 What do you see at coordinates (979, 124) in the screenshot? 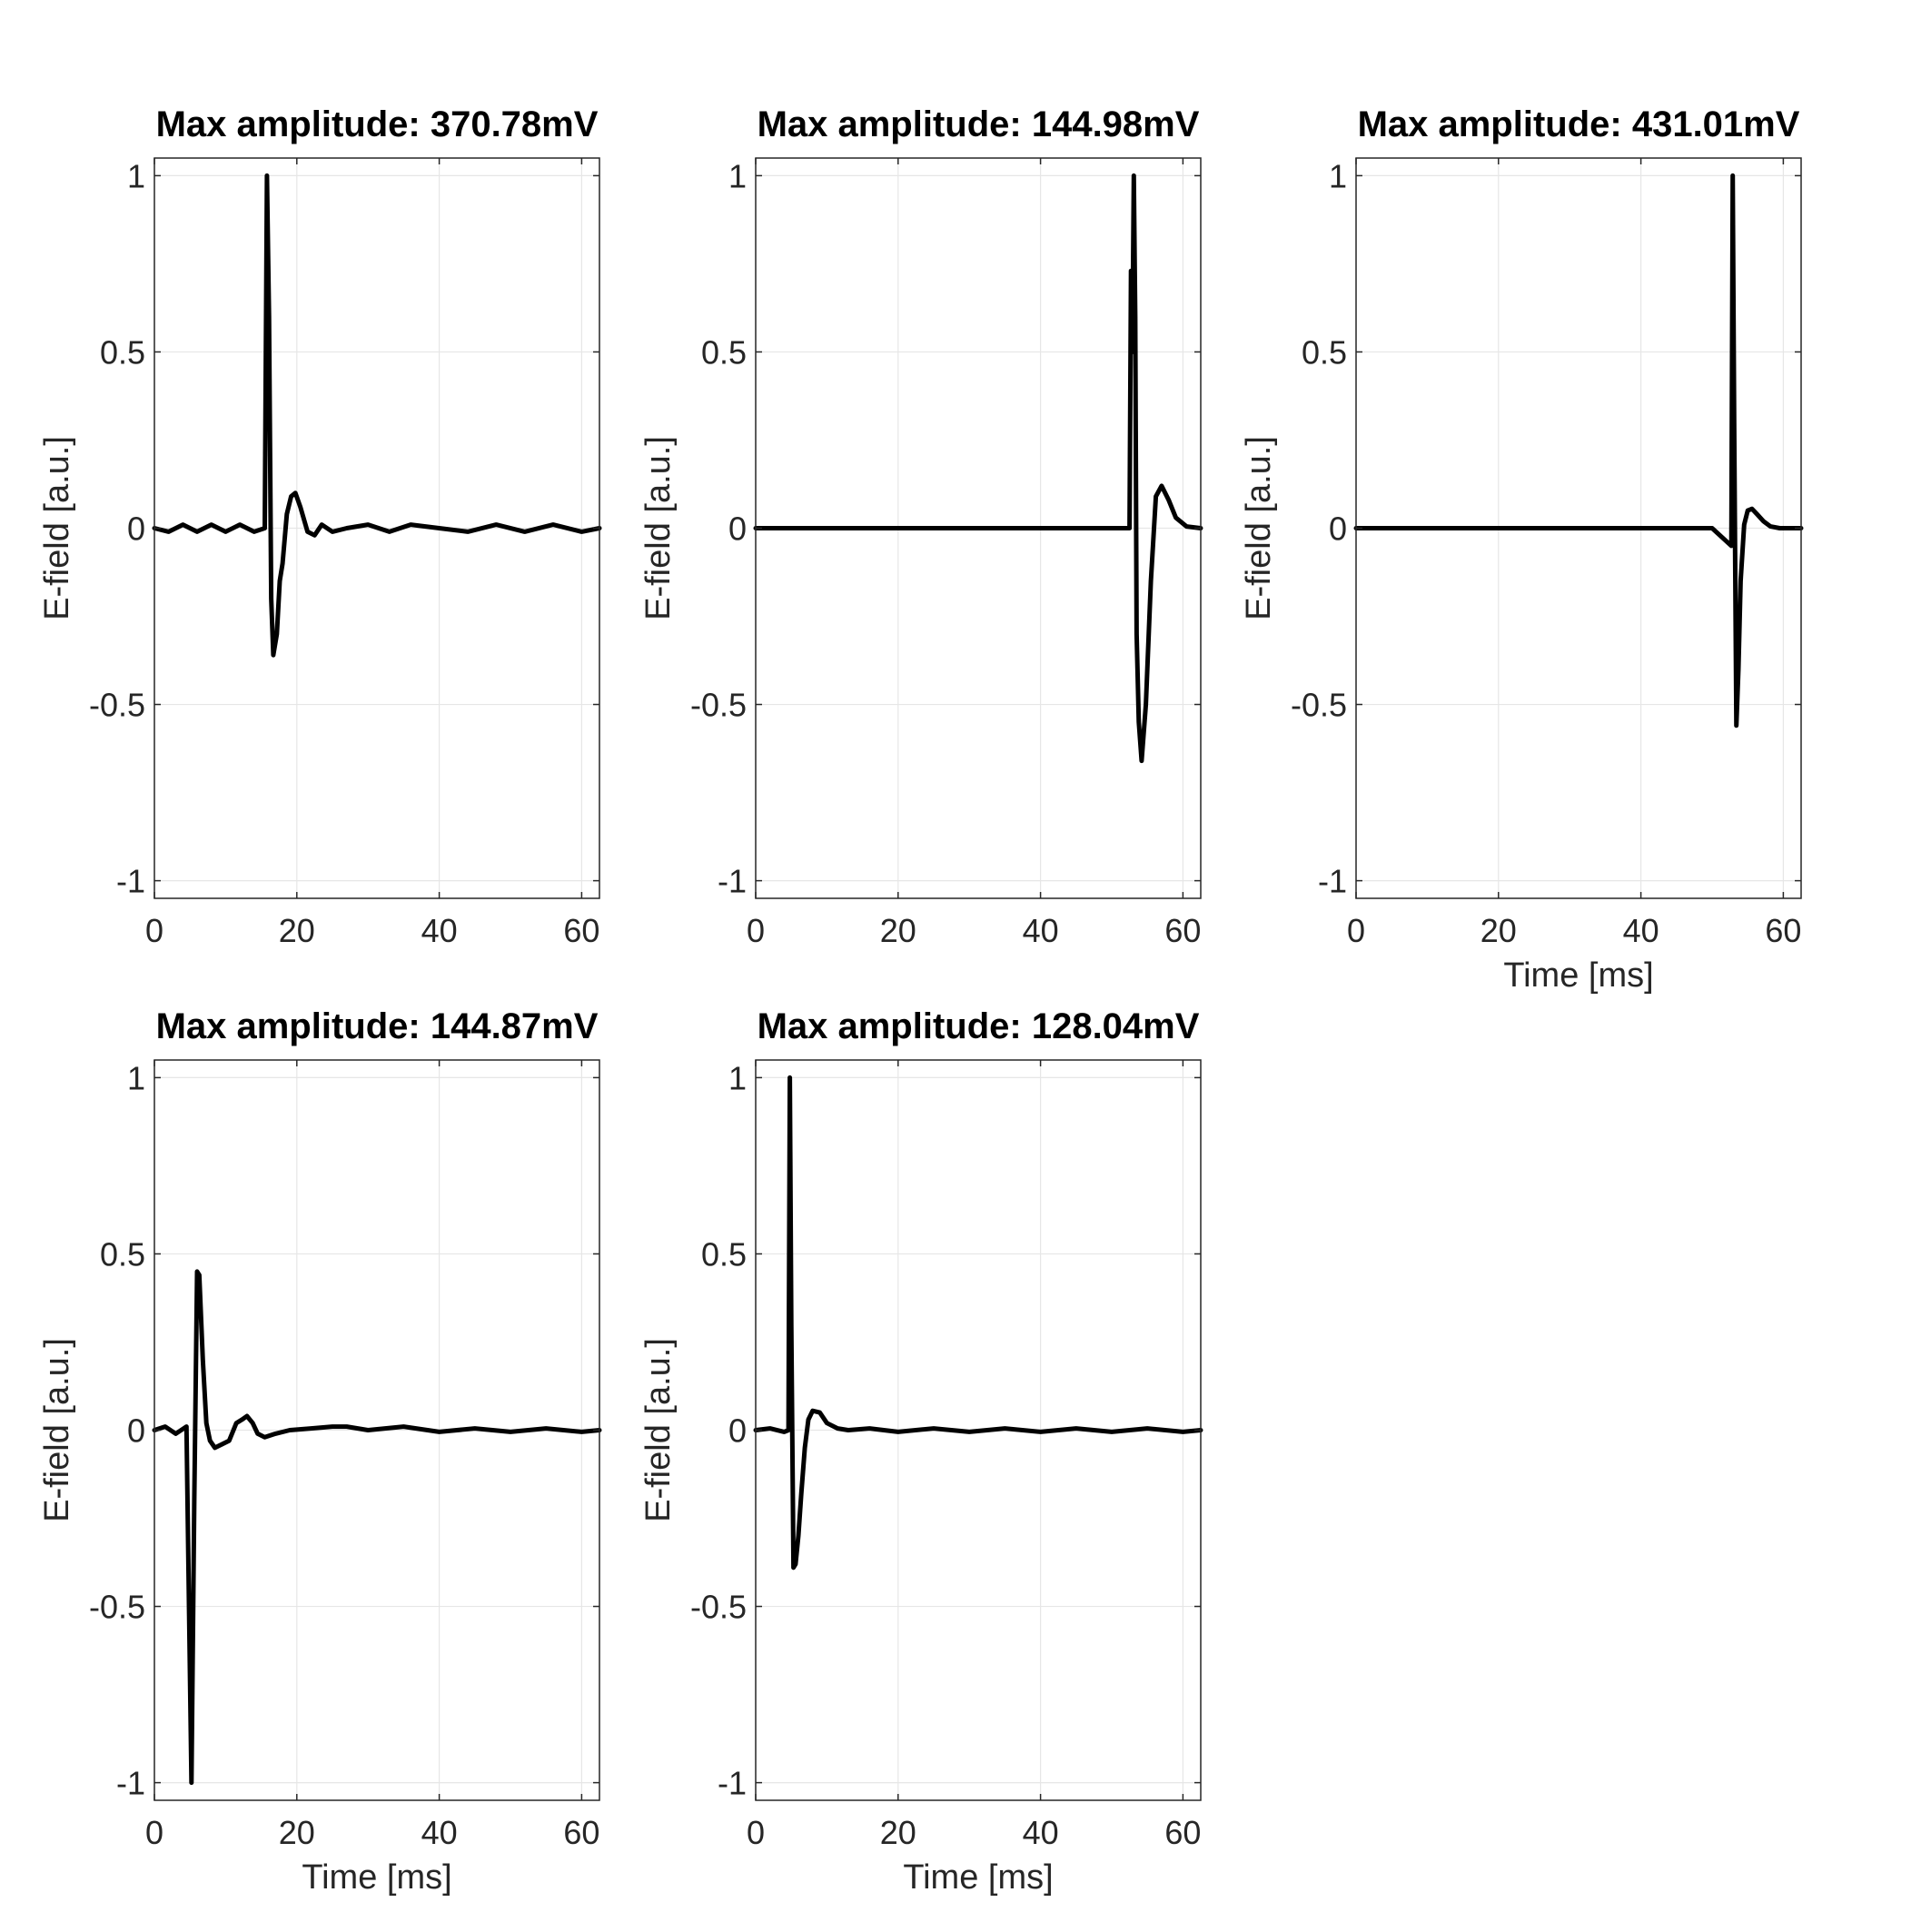
I see `subplot-title: Max amplitude: 144.98mV` at bounding box center [979, 124].